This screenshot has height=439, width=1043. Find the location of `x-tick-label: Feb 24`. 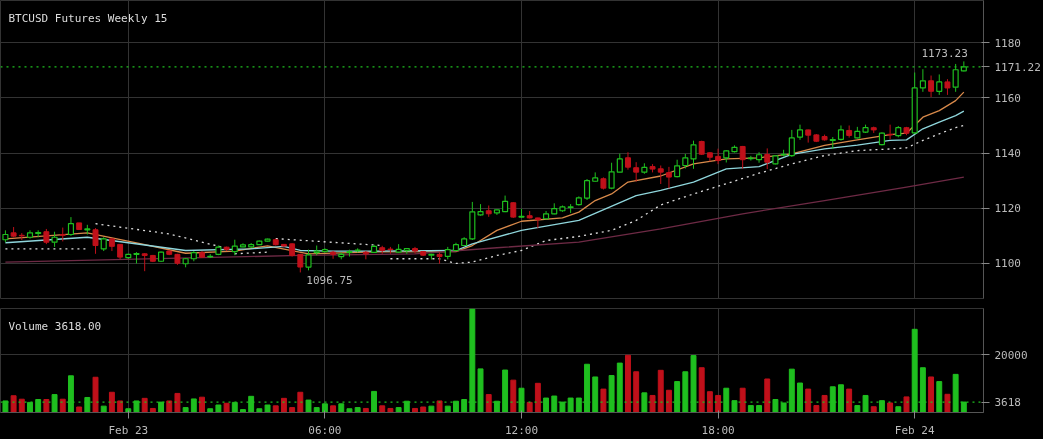

x-tick-label: Feb 24 is located at coordinates (914, 430).